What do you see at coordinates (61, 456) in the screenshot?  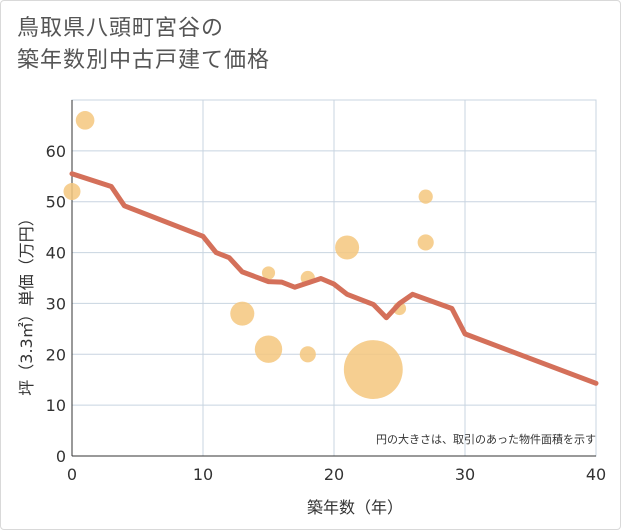 I see `y-tick-label: 0` at bounding box center [61, 456].